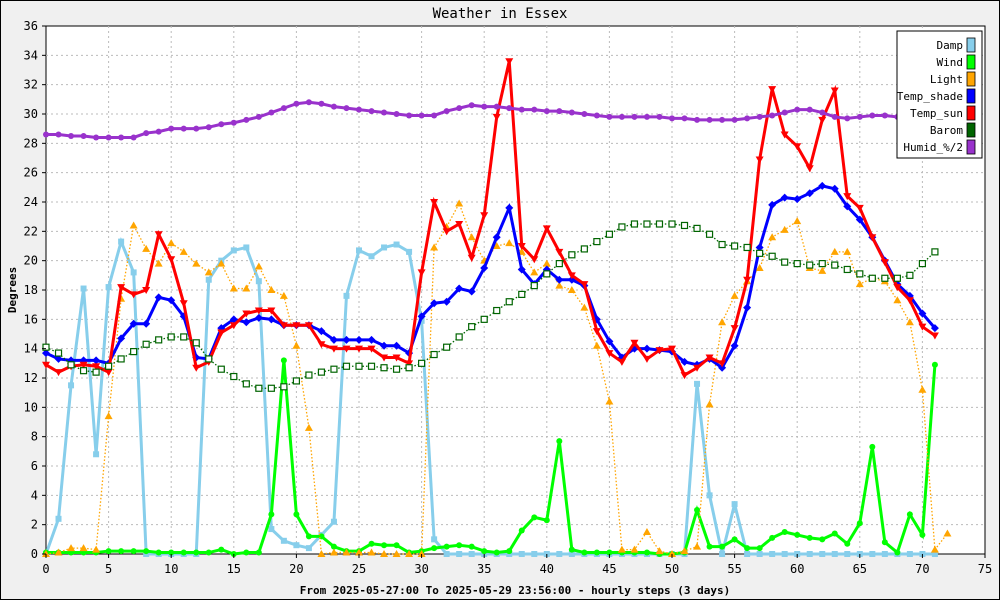  I want to click on legend-label: Damp, so click(950, 45).